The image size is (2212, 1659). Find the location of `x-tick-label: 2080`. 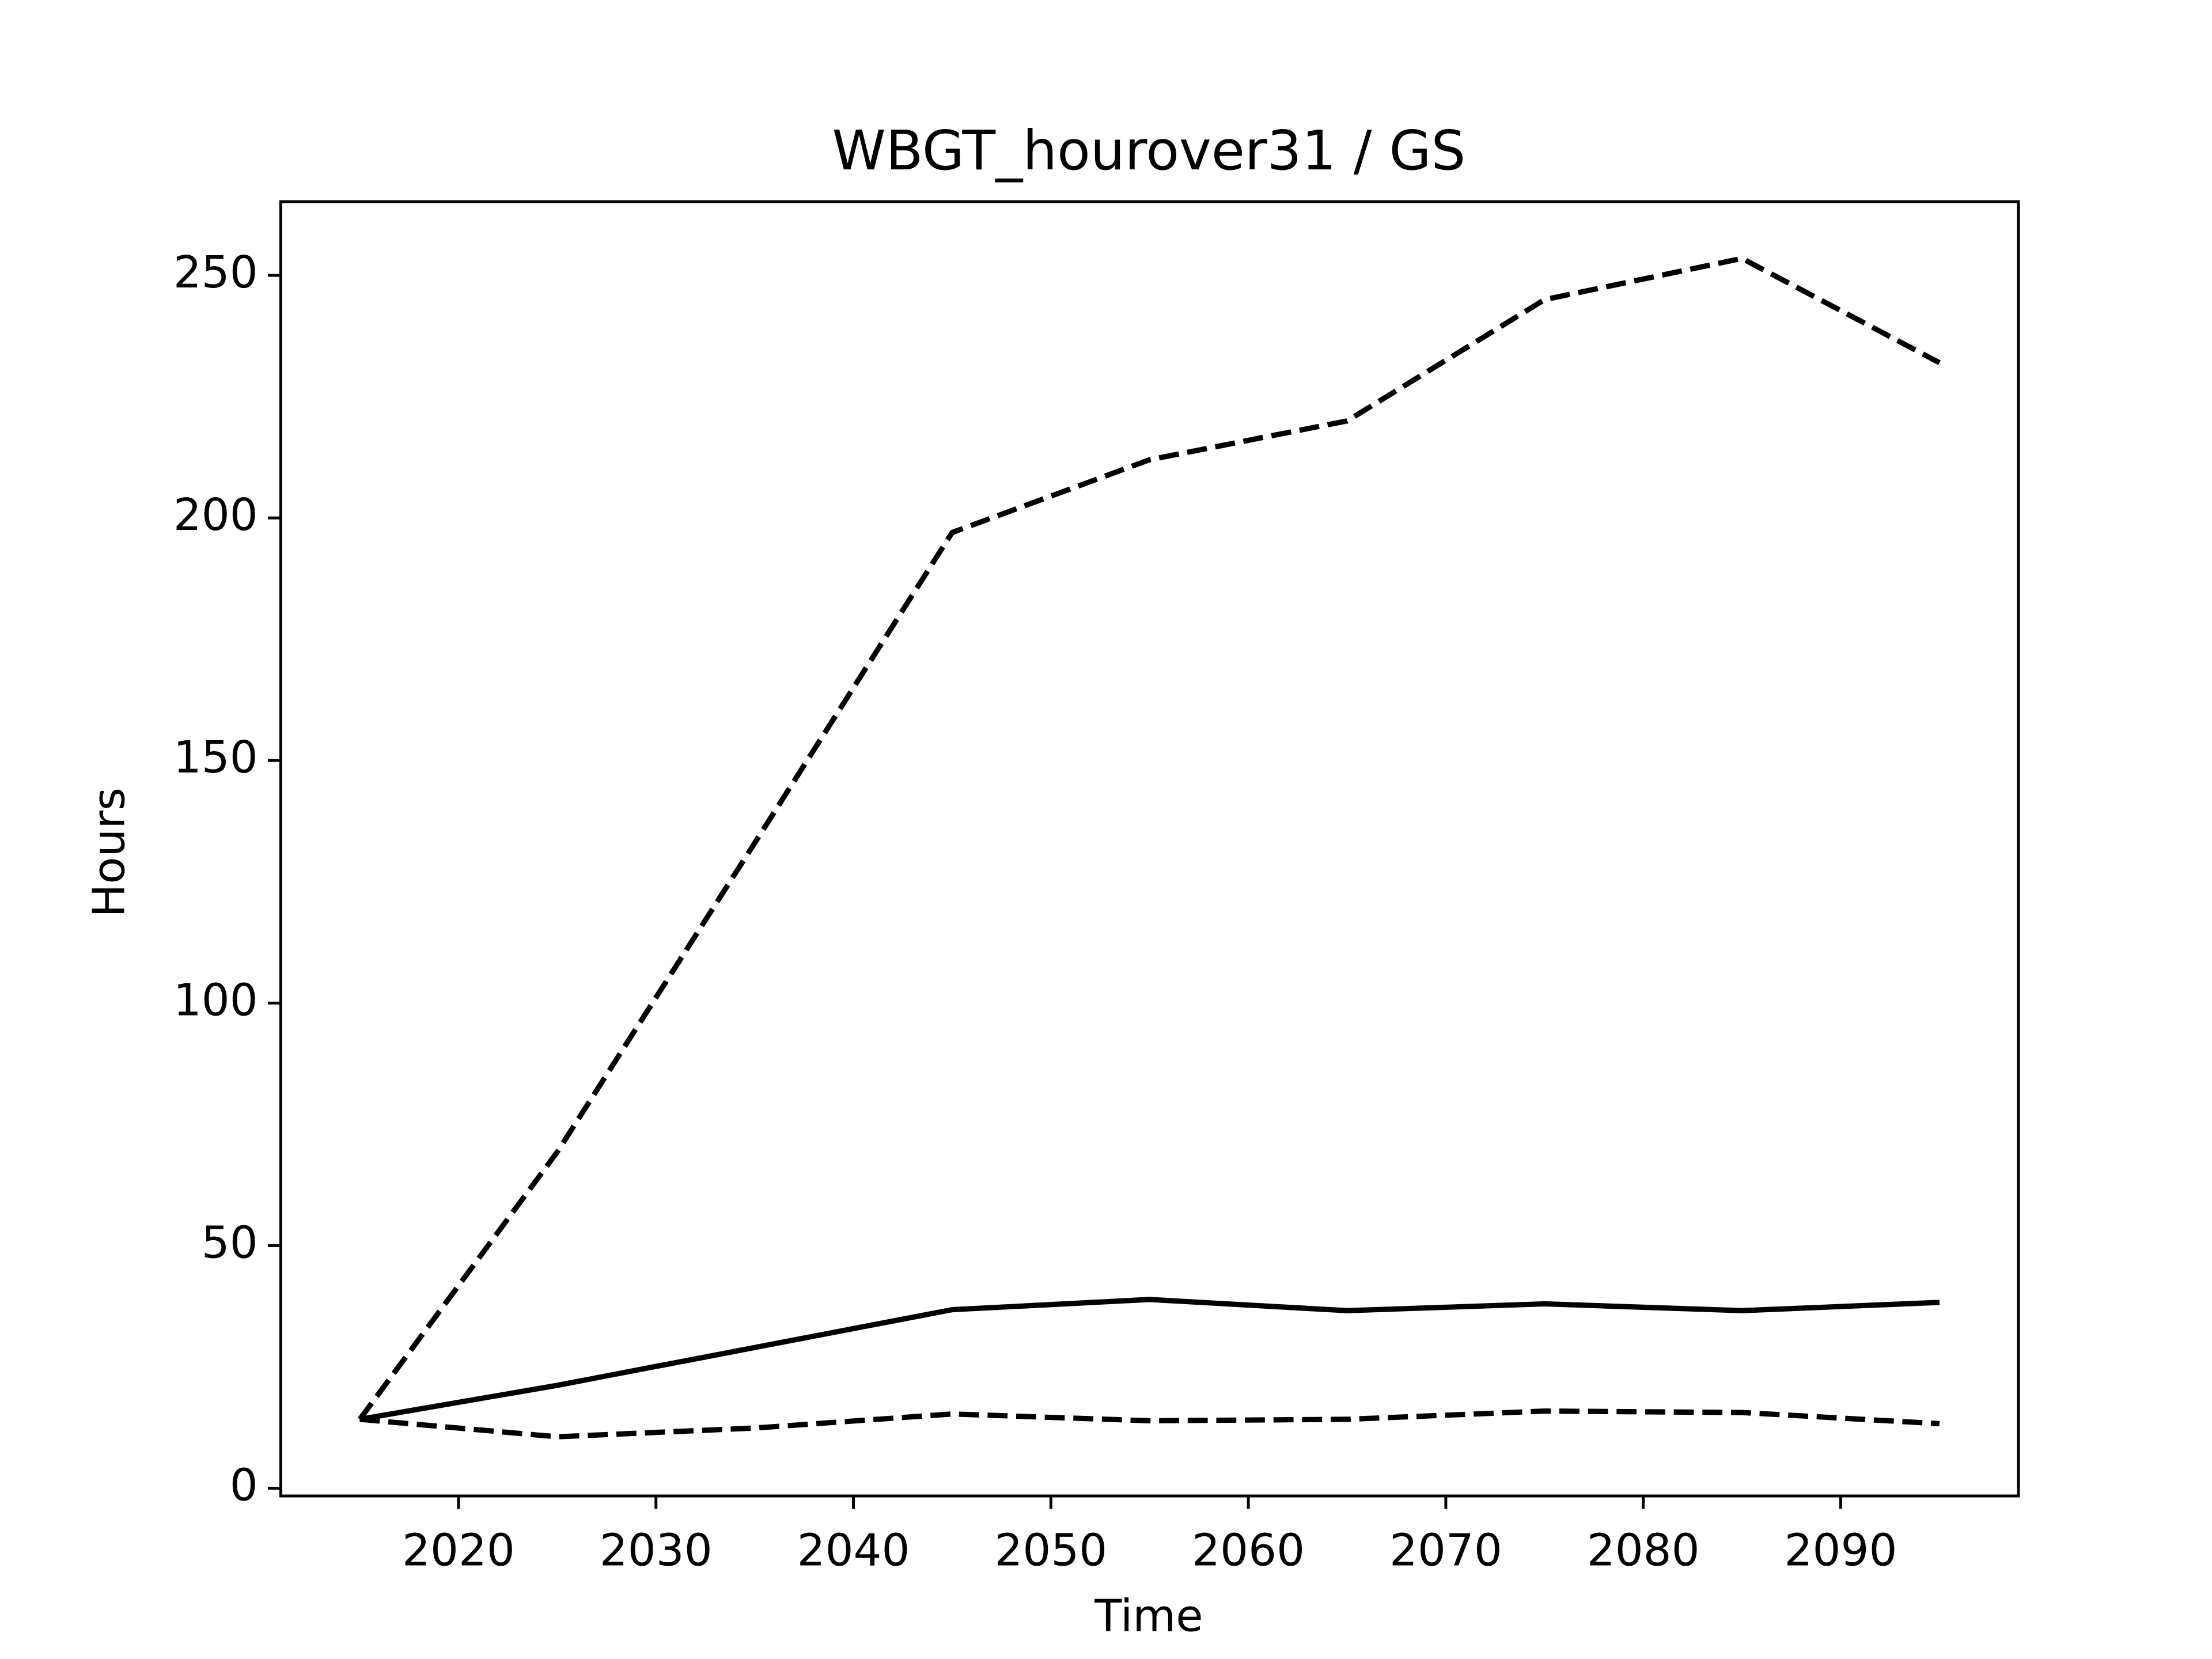

x-tick-label: 2080 is located at coordinates (1643, 1550).